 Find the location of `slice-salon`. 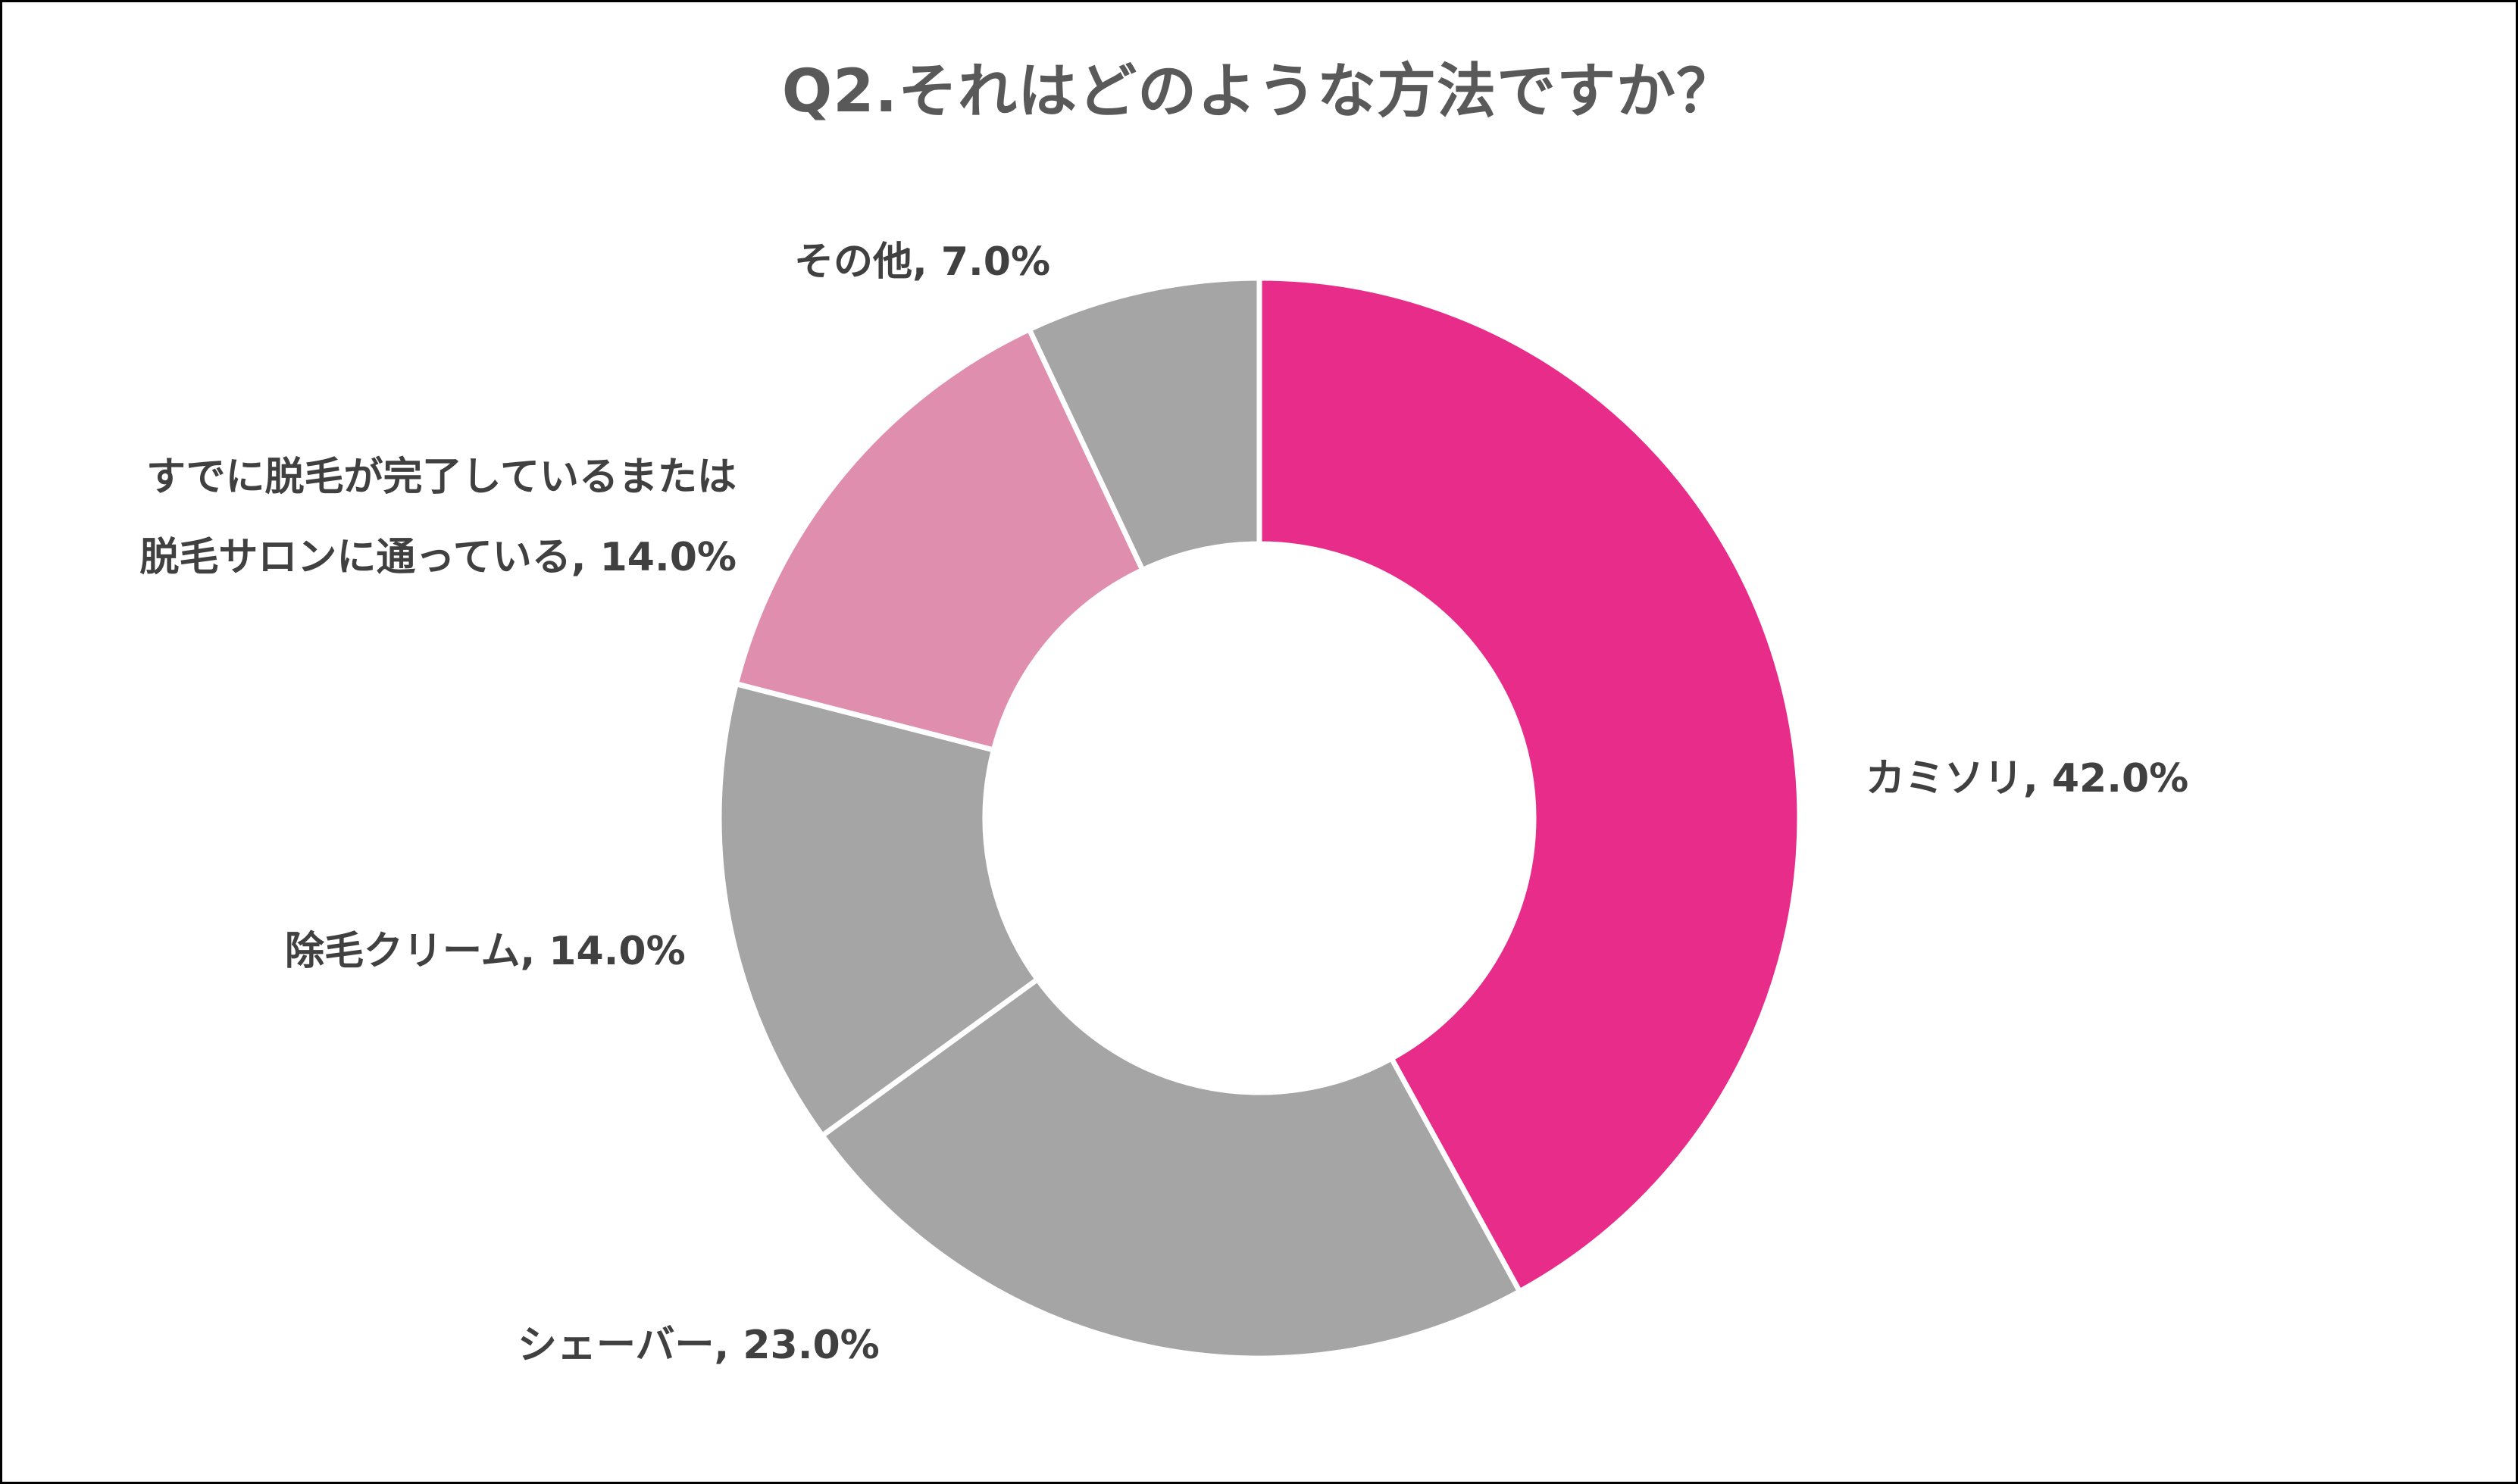

slice-salon is located at coordinates (939, 540).